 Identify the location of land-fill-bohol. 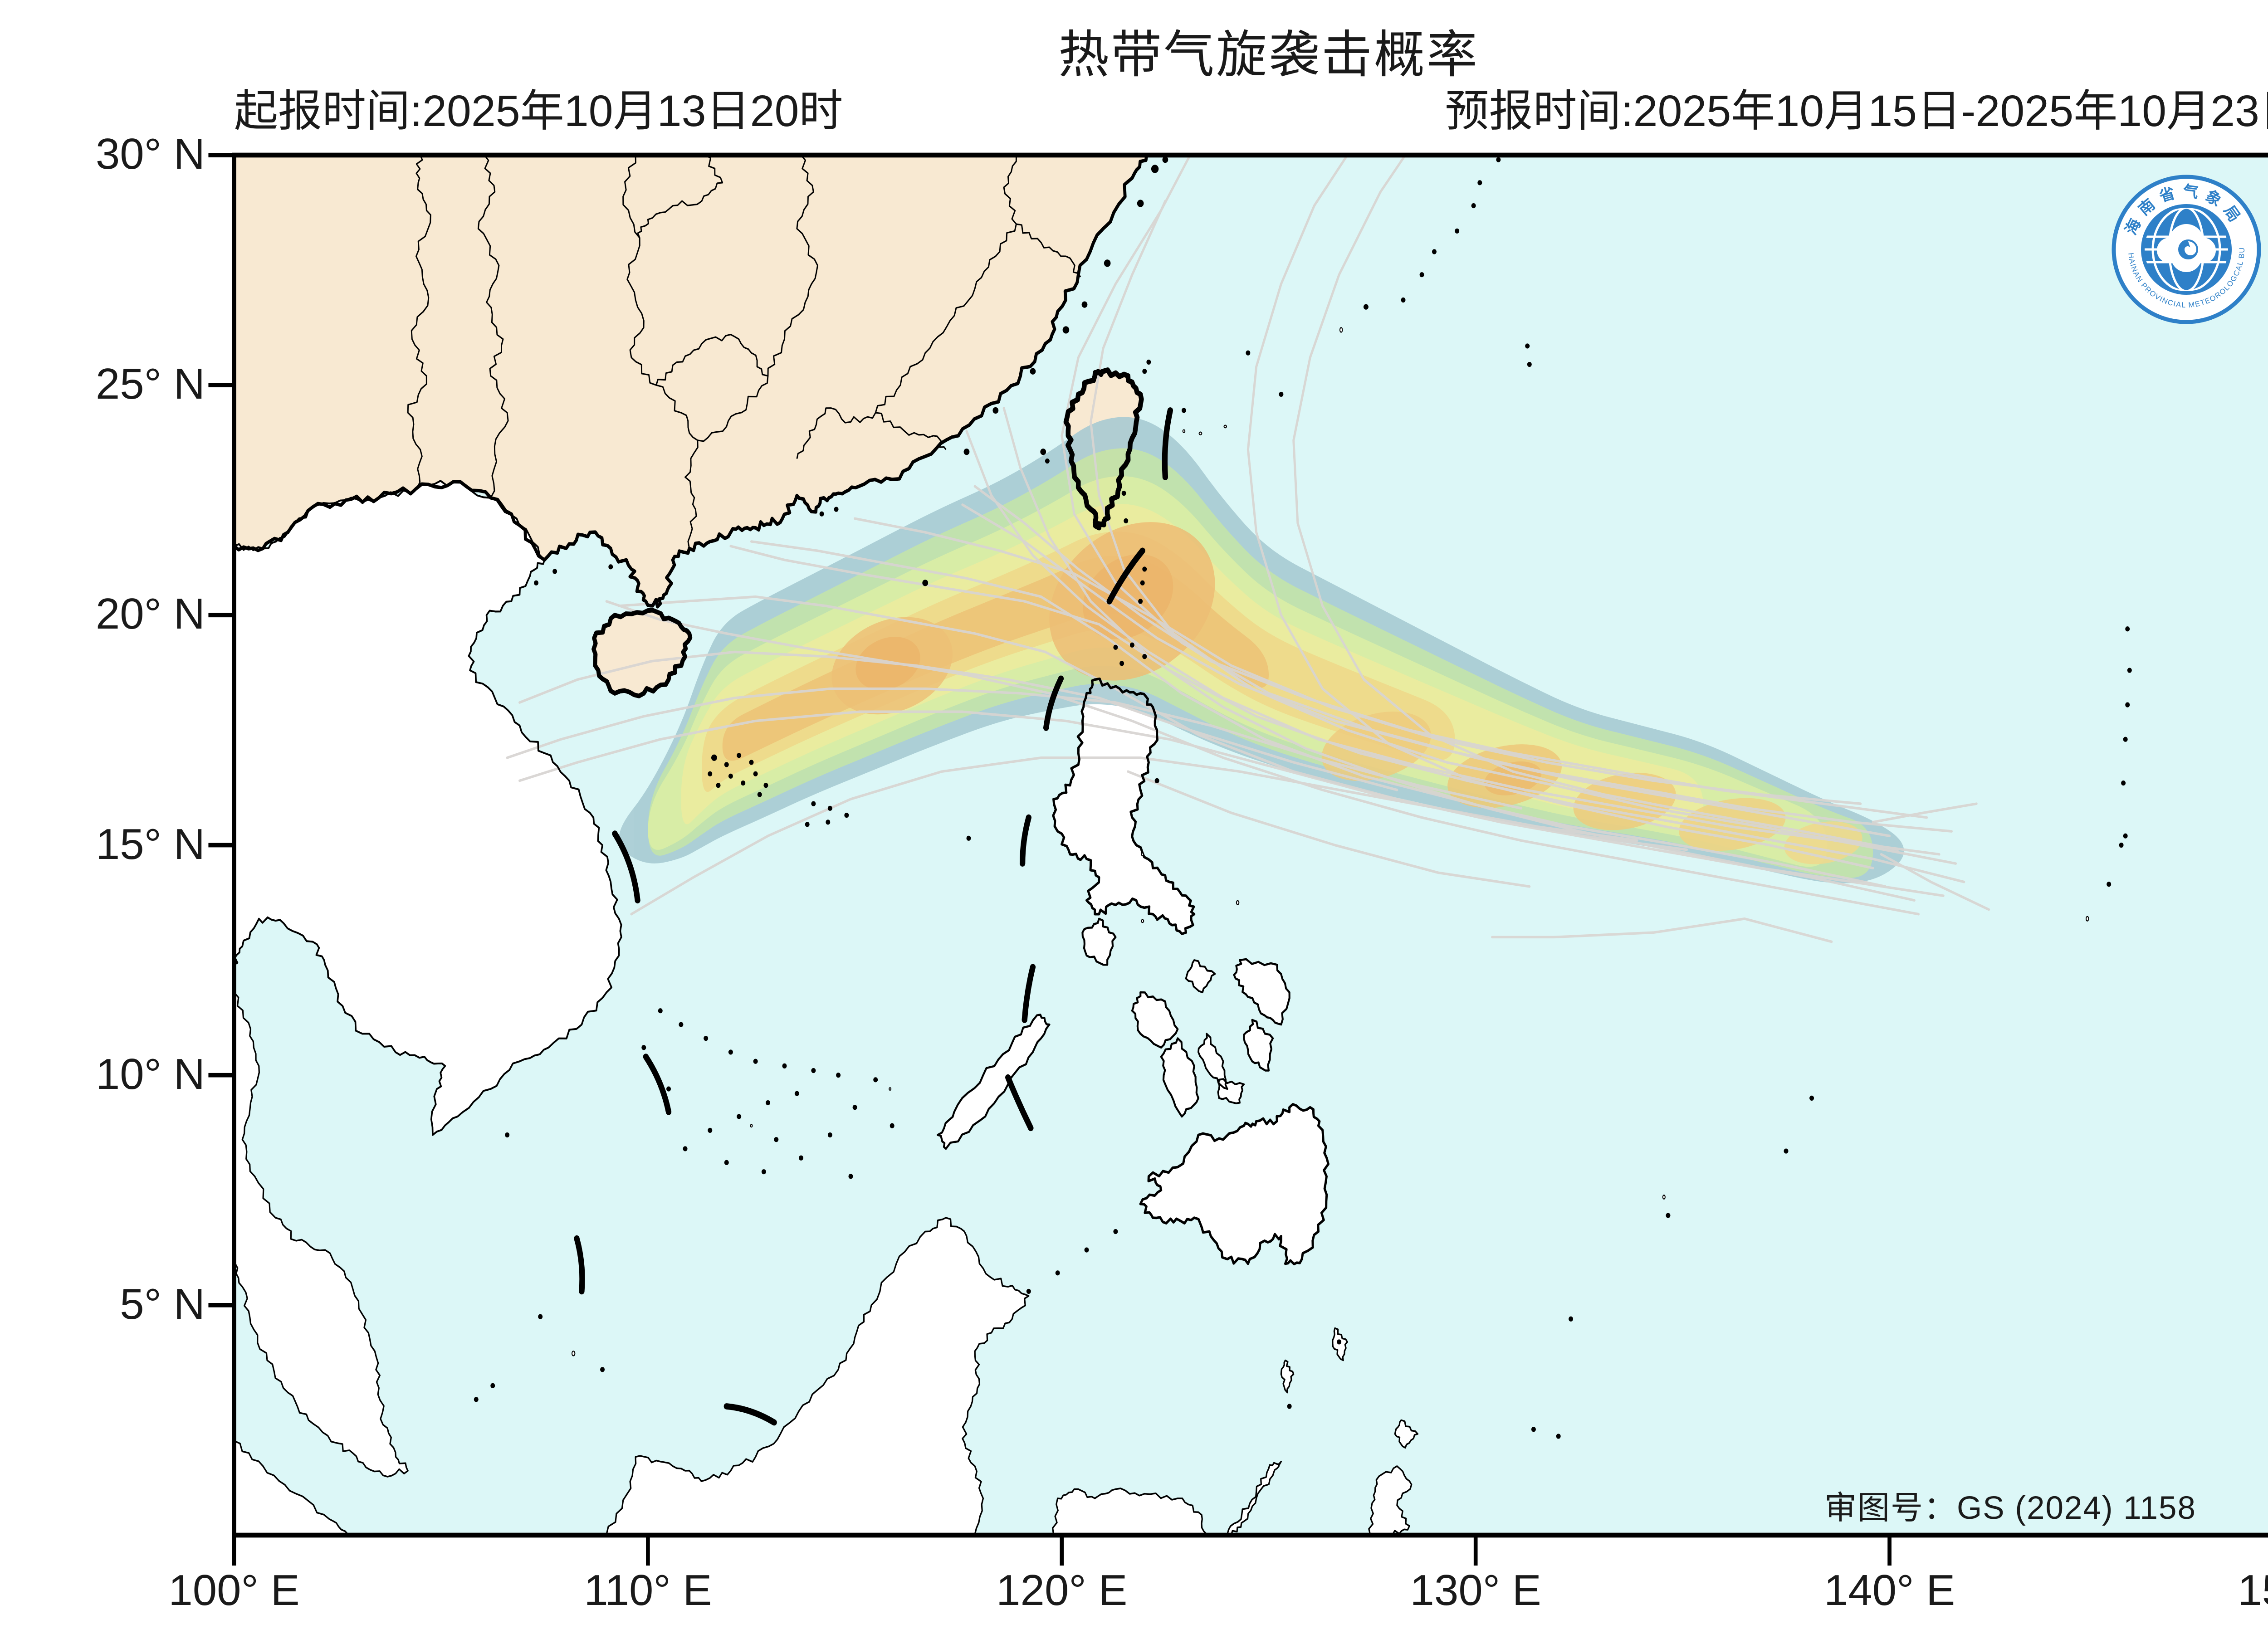
(1231, 1091).